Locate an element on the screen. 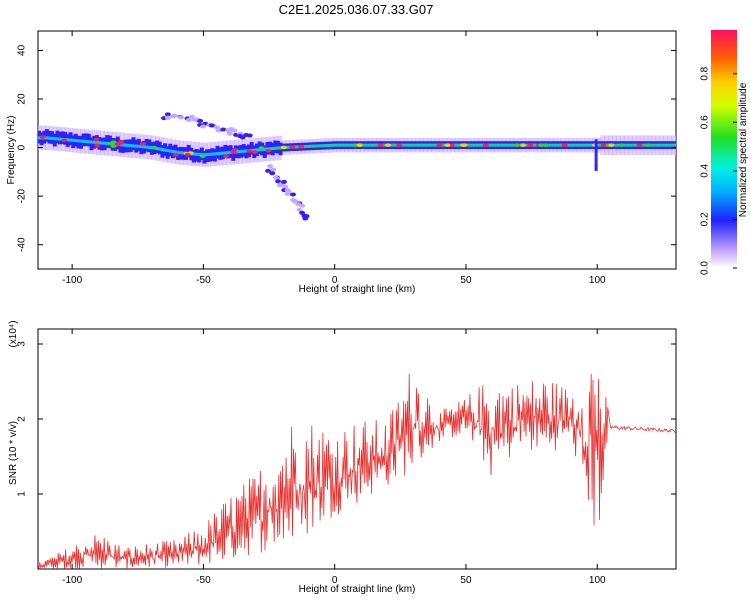 The width and height of the screenshot is (750, 600). snr-ytick-label: 2 is located at coordinates (22, 419).